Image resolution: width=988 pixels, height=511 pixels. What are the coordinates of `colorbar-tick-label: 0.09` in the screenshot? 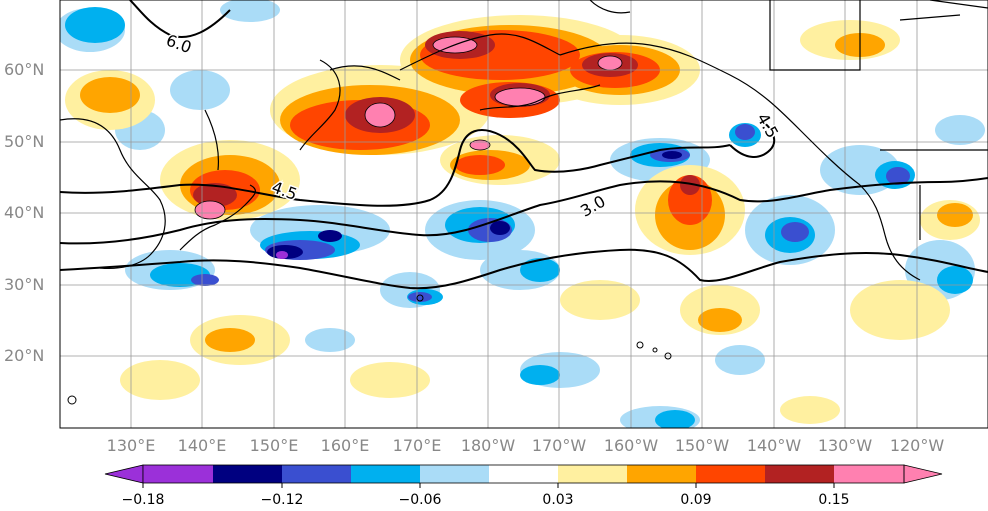 It's located at (696, 500).